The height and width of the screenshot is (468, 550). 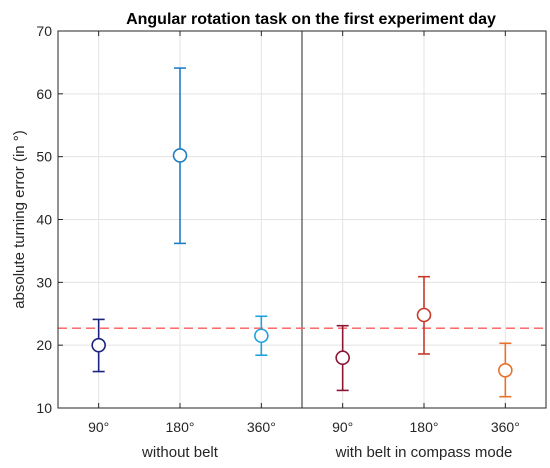 I want to click on y-tick-label: 70, so click(x=44, y=31).